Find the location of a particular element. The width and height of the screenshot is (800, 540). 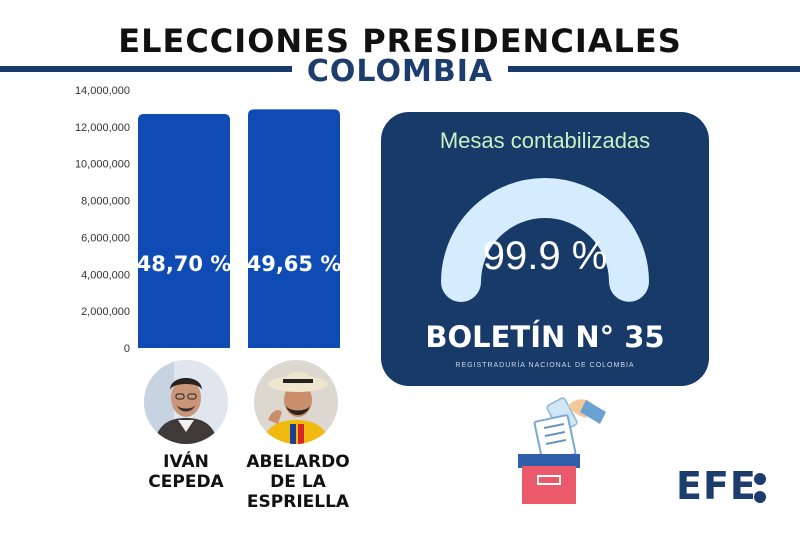

candidate-name-2: ABELARDO DE LA ESPRIELLA is located at coordinates (298, 482).